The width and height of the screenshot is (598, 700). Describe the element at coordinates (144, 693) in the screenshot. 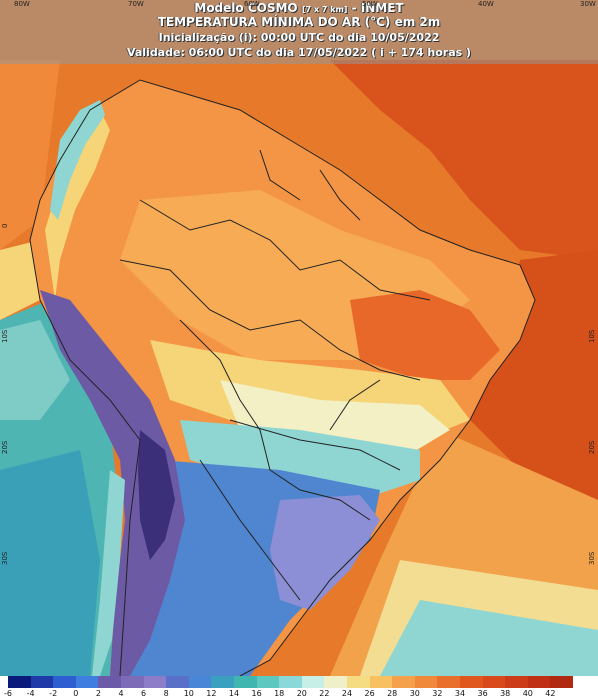

I see `colorbar-tick-label: 6` at that location.